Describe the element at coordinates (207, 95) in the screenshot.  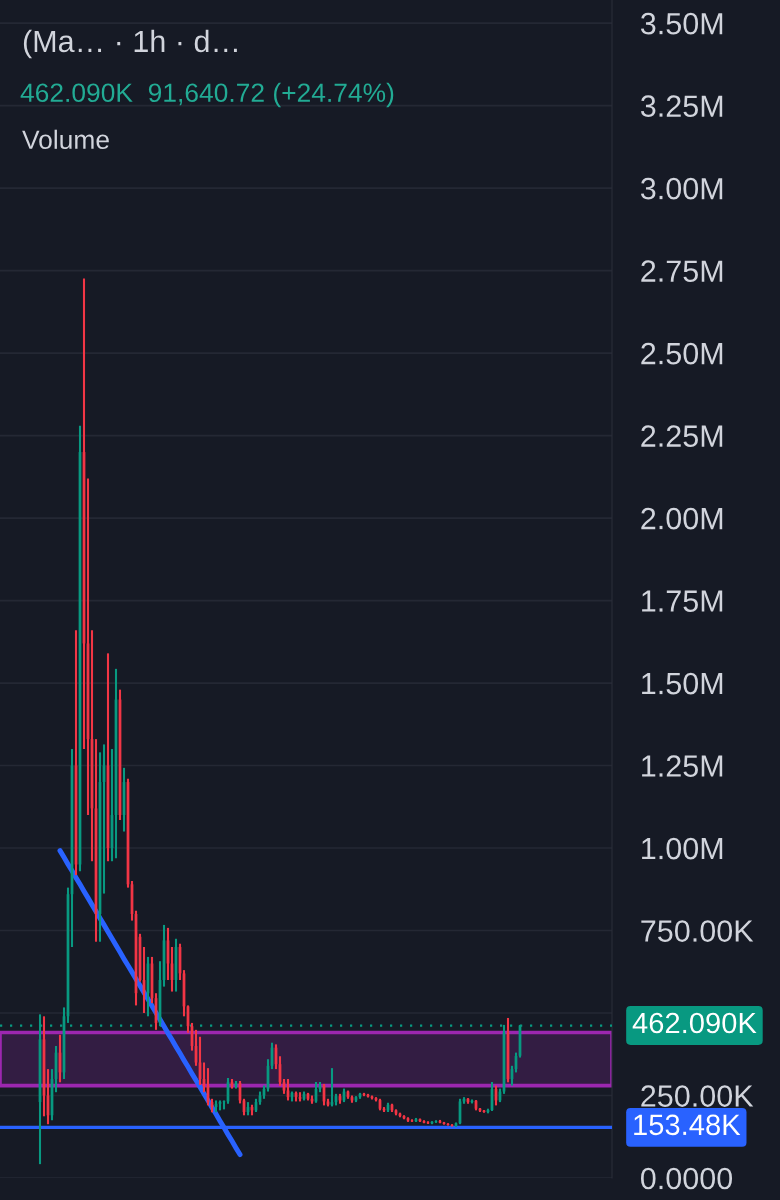
I see `text: 462.090K 91,640.72 (+24.74%)` at that location.